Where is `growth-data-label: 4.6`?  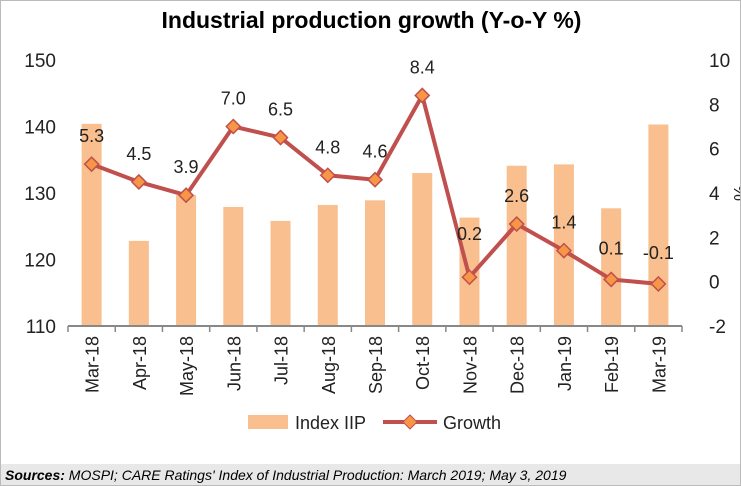 growth-data-label: 4.6 is located at coordinates (374, 152).